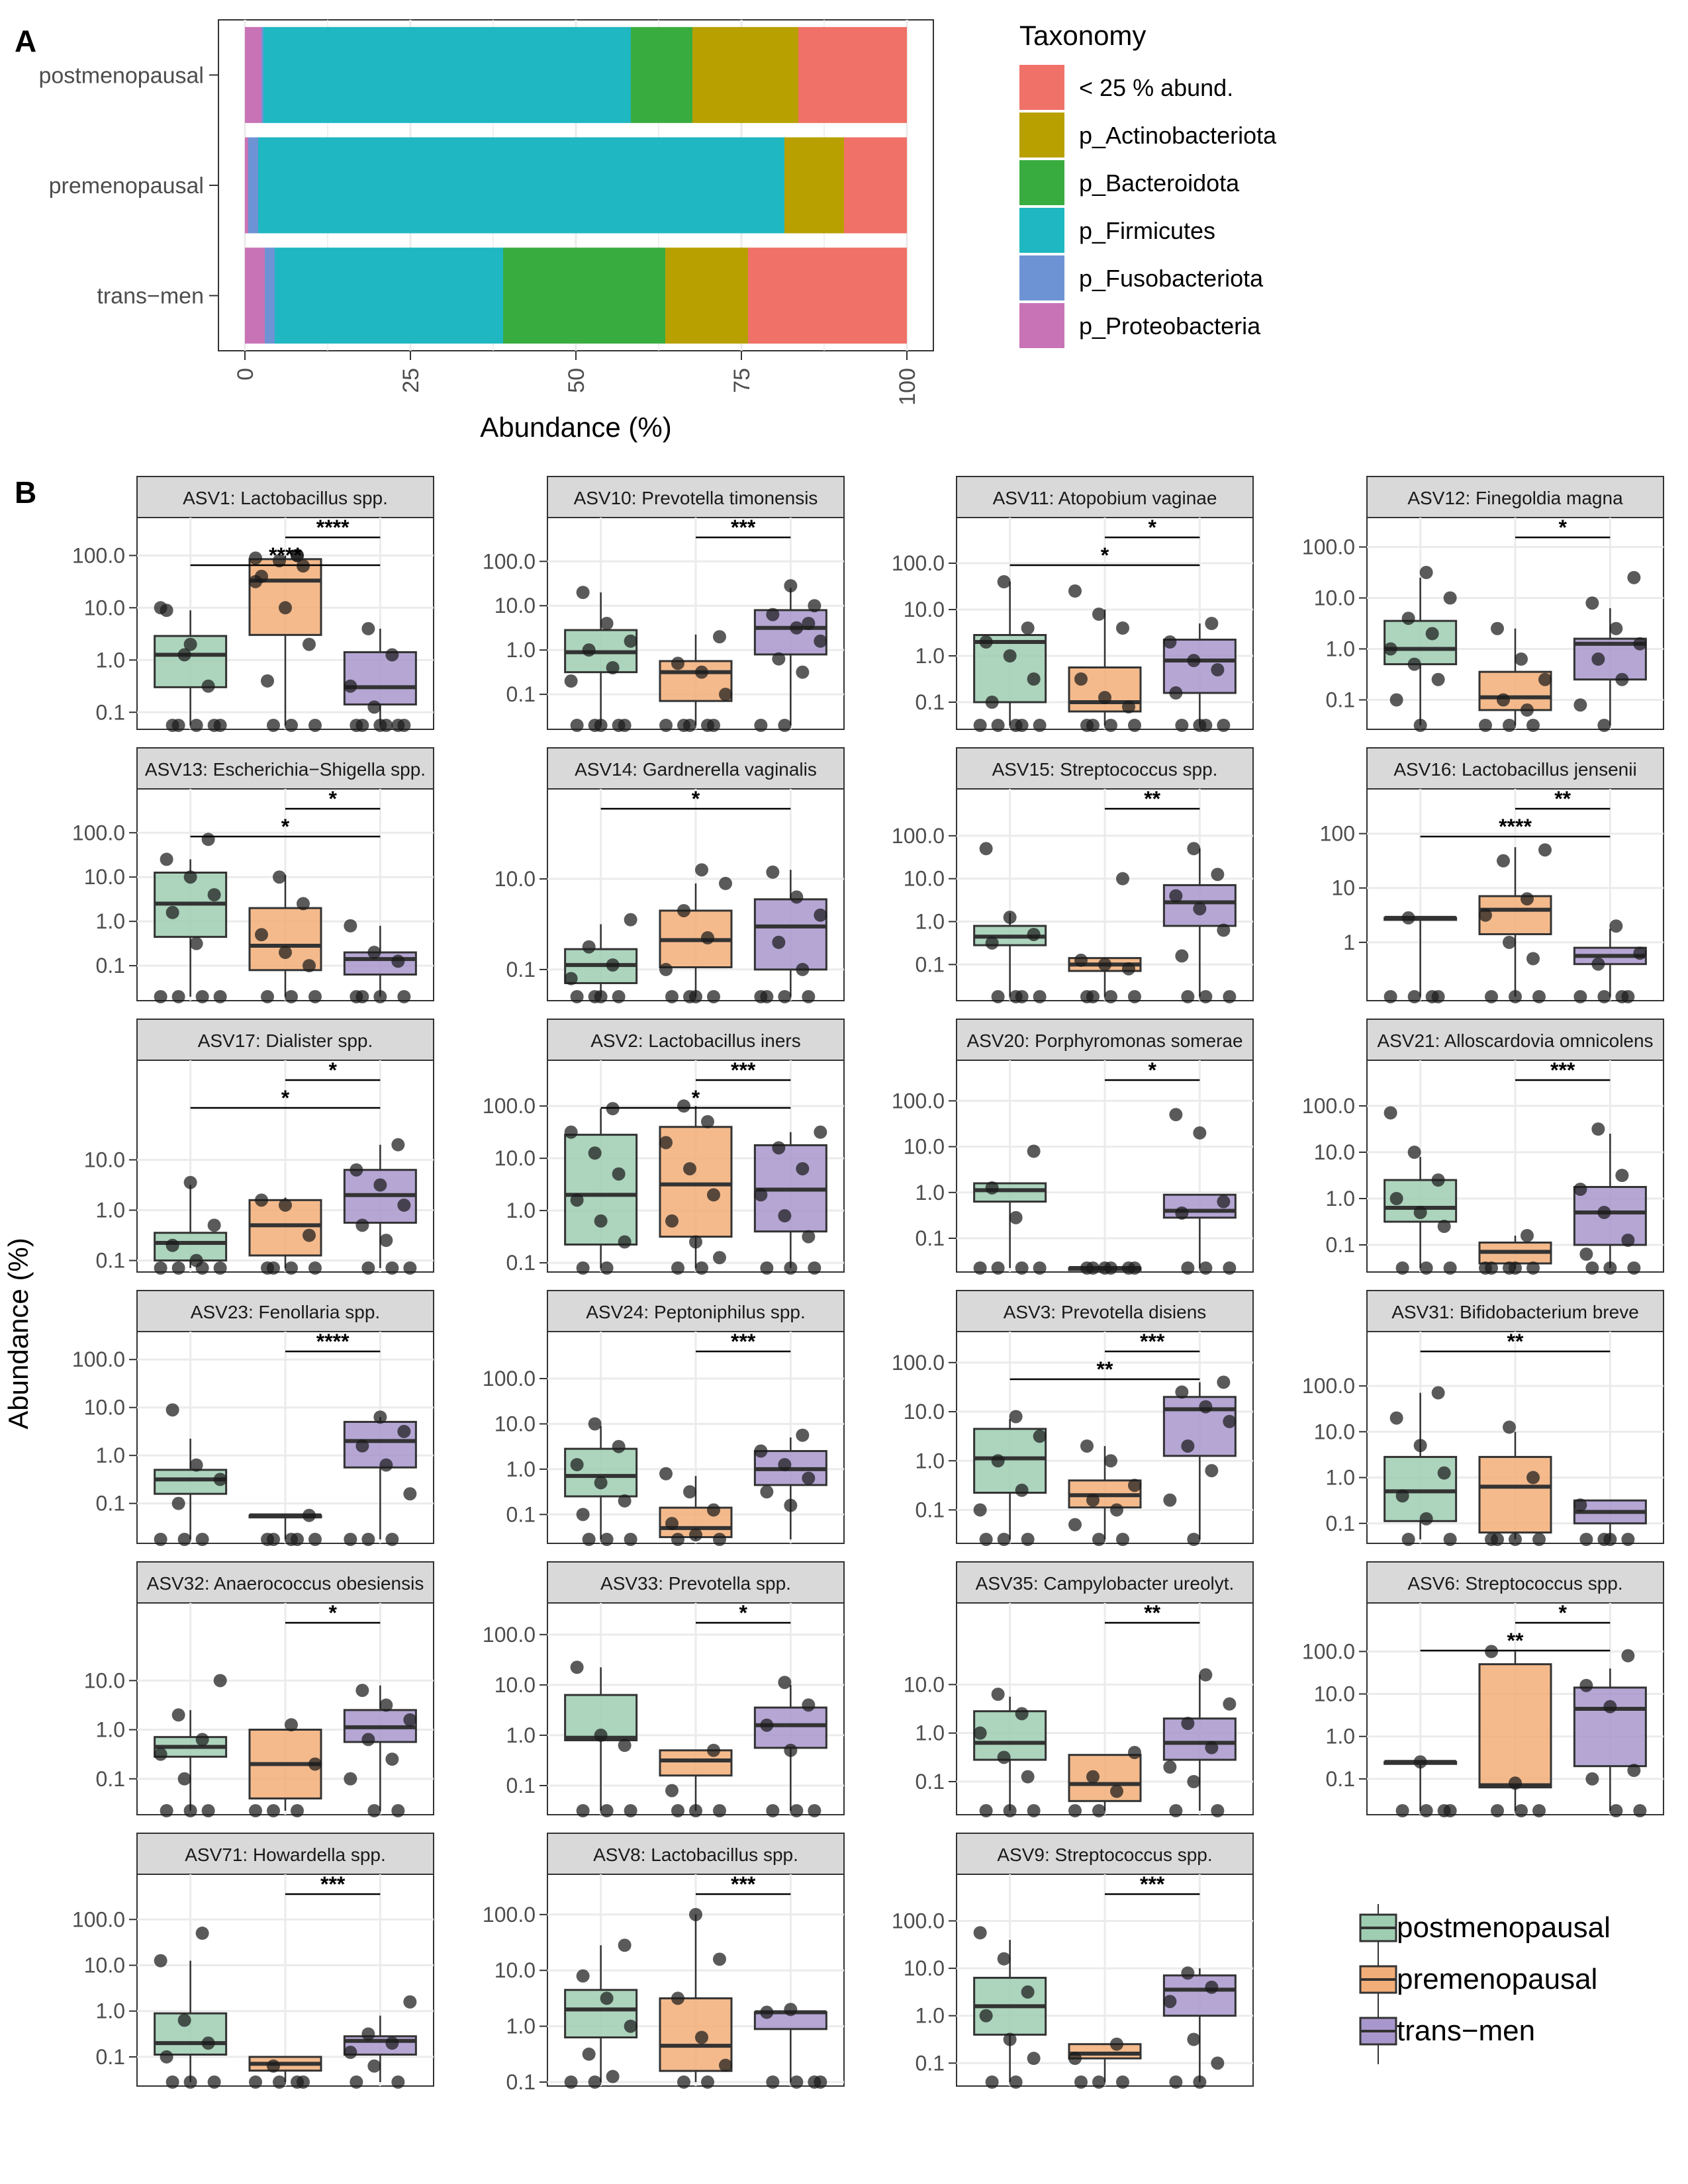 The width and height of the screenshot is (1688, 2184). Describe the element at coordinates (1178, 135) in the screenshot. I see `panel-a-legend-label: p_Actinobacteriota` at that location.